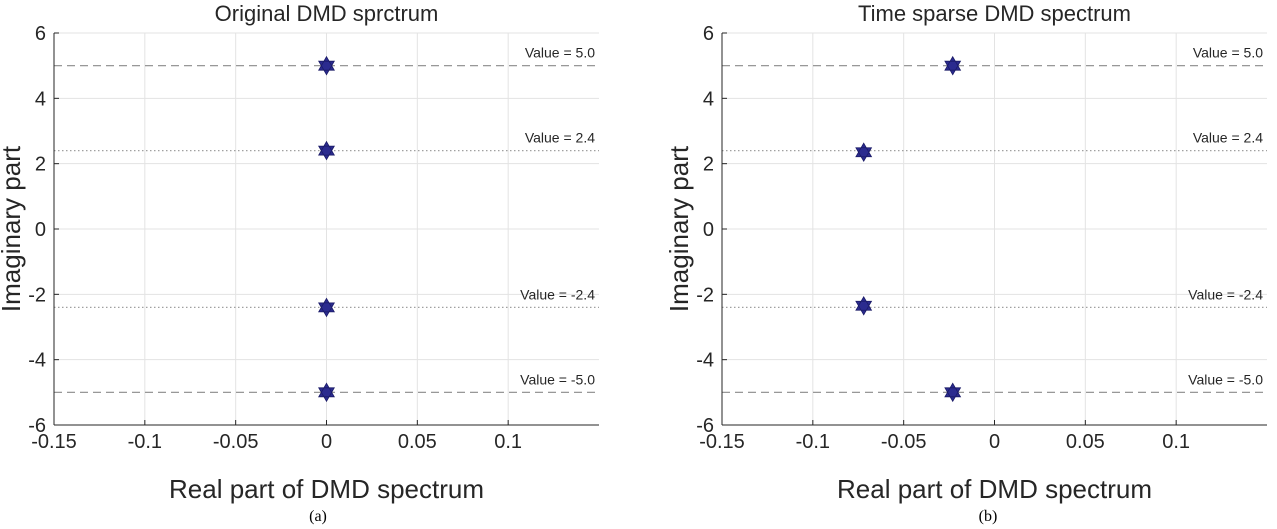 The height and width of the screenshot is (529, 1277). What do you see at coordinates (994, 13) in the screenshot?
I see `chart-title: Time sparse DMD spectrum` at bounding box center [994, 13].